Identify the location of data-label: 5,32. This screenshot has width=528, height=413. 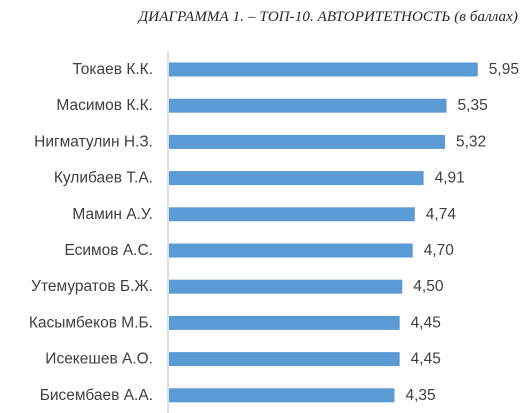
(471, 141).